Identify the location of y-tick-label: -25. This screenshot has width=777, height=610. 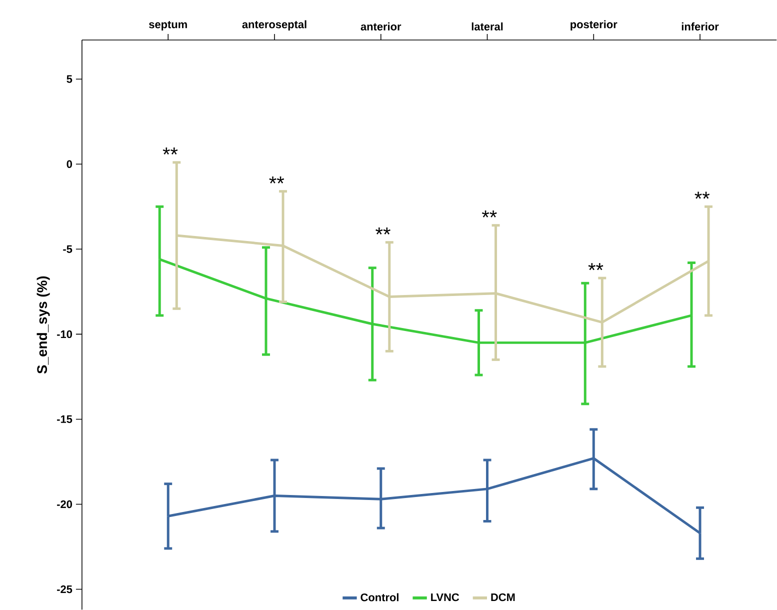
(64, 589).